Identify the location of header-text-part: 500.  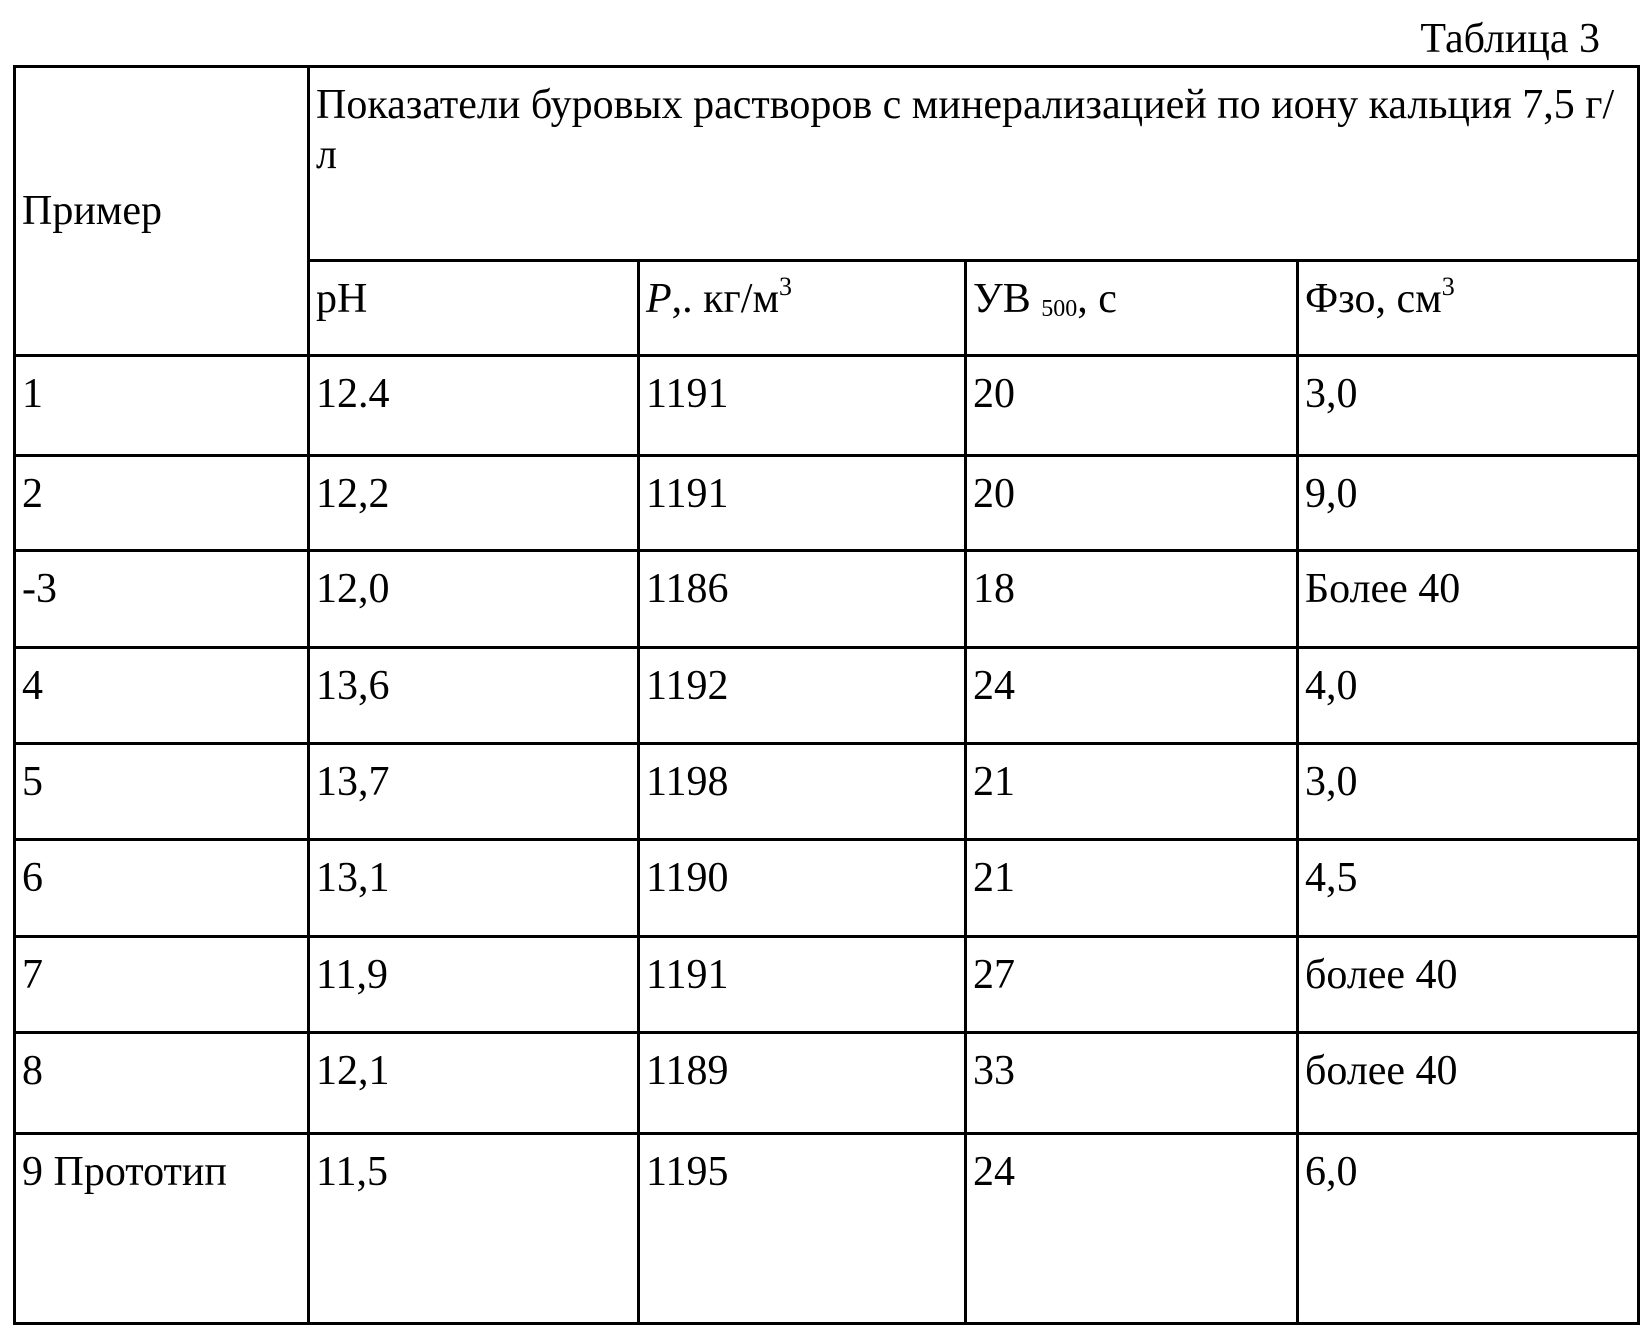
(1059, 309).